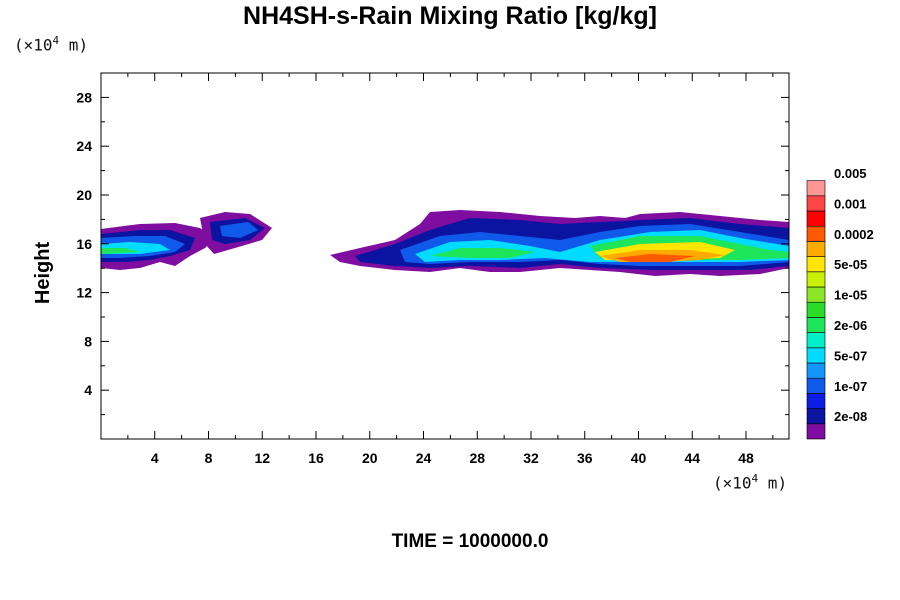 The width and height of the screenshot is (900, 600). What do you see at coordinates (850, 325) in the screenshot?
I see `colorbar-label: 2e-06` at bounding box center [850, 325].